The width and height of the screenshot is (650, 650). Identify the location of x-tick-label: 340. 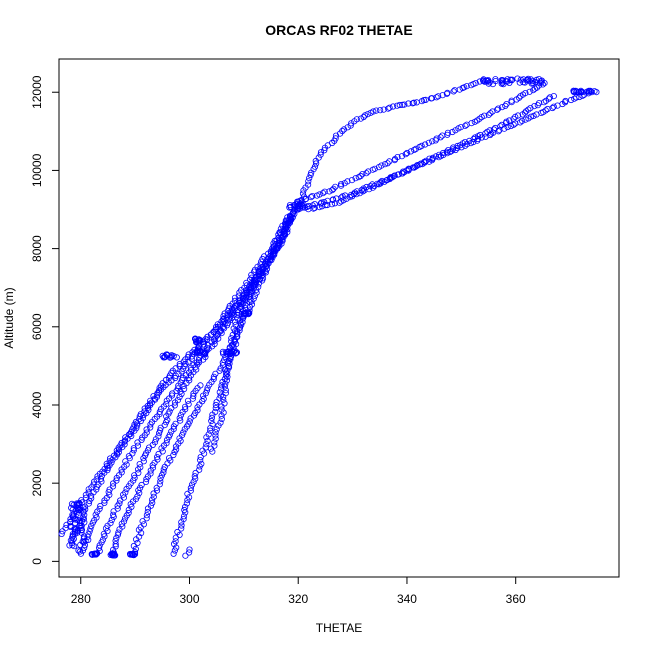
(407, 599).